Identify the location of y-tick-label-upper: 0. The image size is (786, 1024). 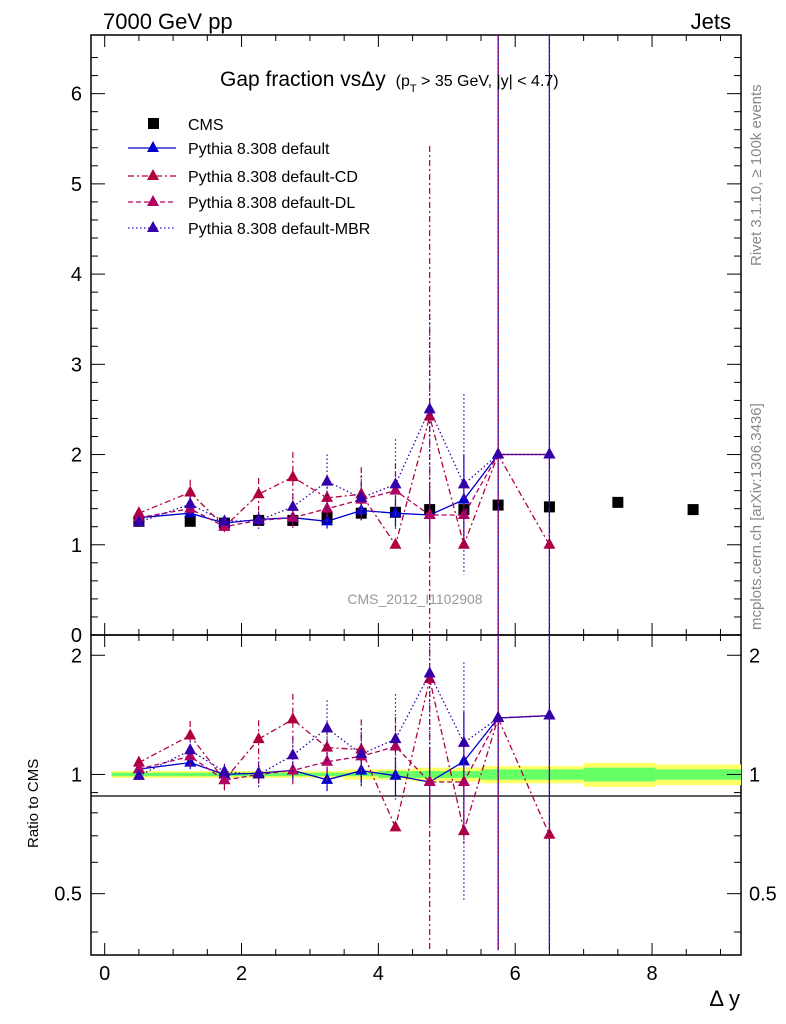
(76, 636).